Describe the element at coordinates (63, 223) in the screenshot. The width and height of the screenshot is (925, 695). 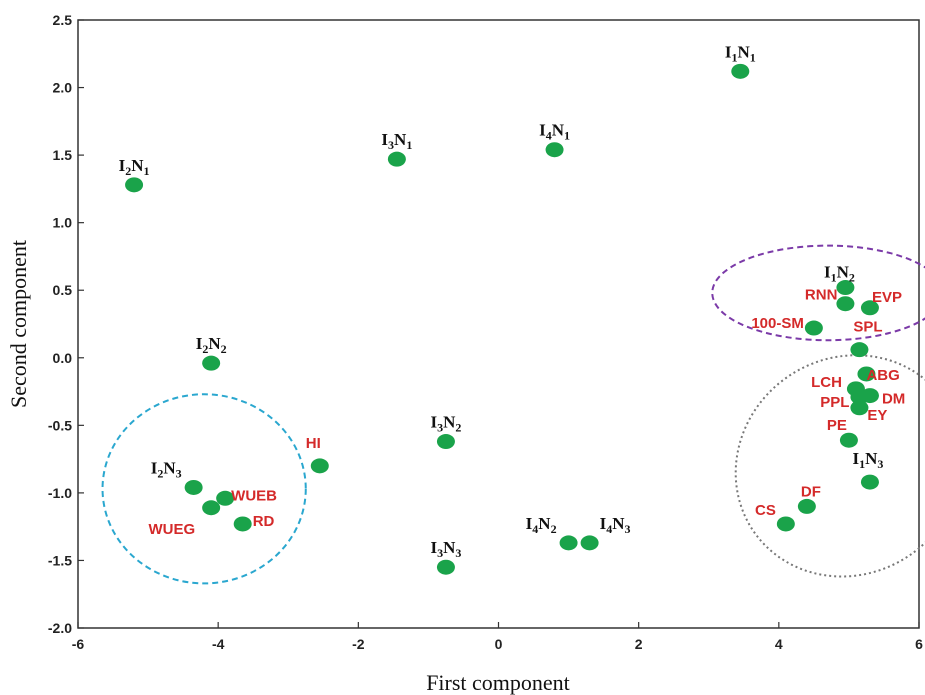
I see `y-tick-label: 1.0` at that location.